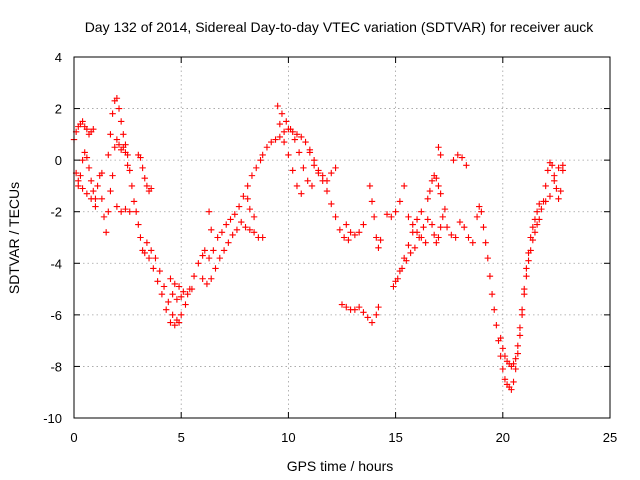  Describe the element at coordinates (52, 238) in the screenshot. I see `y-axis-tick-labels: -10 -8 -6 -4 -2 0 2 4` at that location.